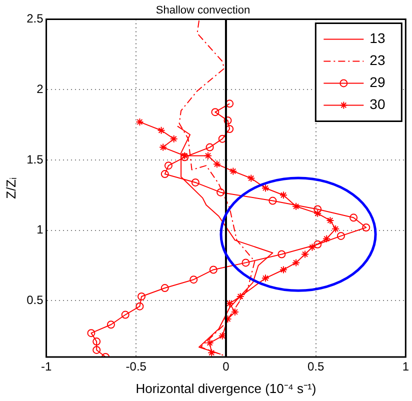 This screenshot has width=412, height=401. What do you see at coordinates (315, 367) in the screenshot?
I see `x-tick-label: 0.5` at bounding box center [315, 367].